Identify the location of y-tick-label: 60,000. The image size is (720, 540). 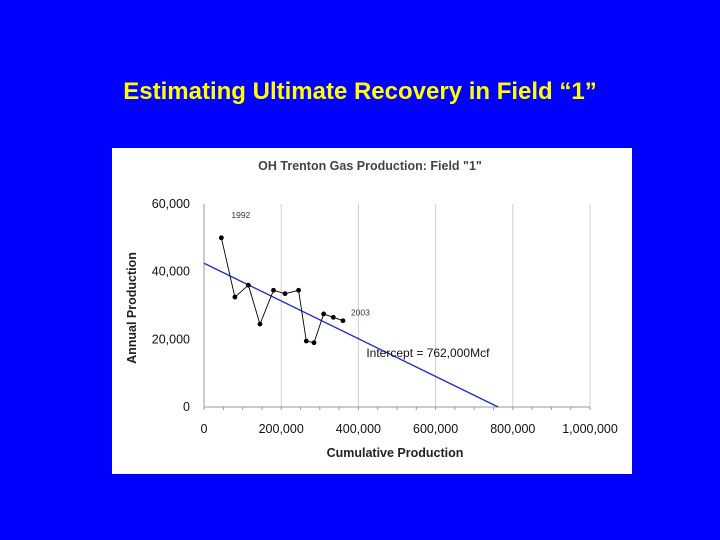
(171, 204).